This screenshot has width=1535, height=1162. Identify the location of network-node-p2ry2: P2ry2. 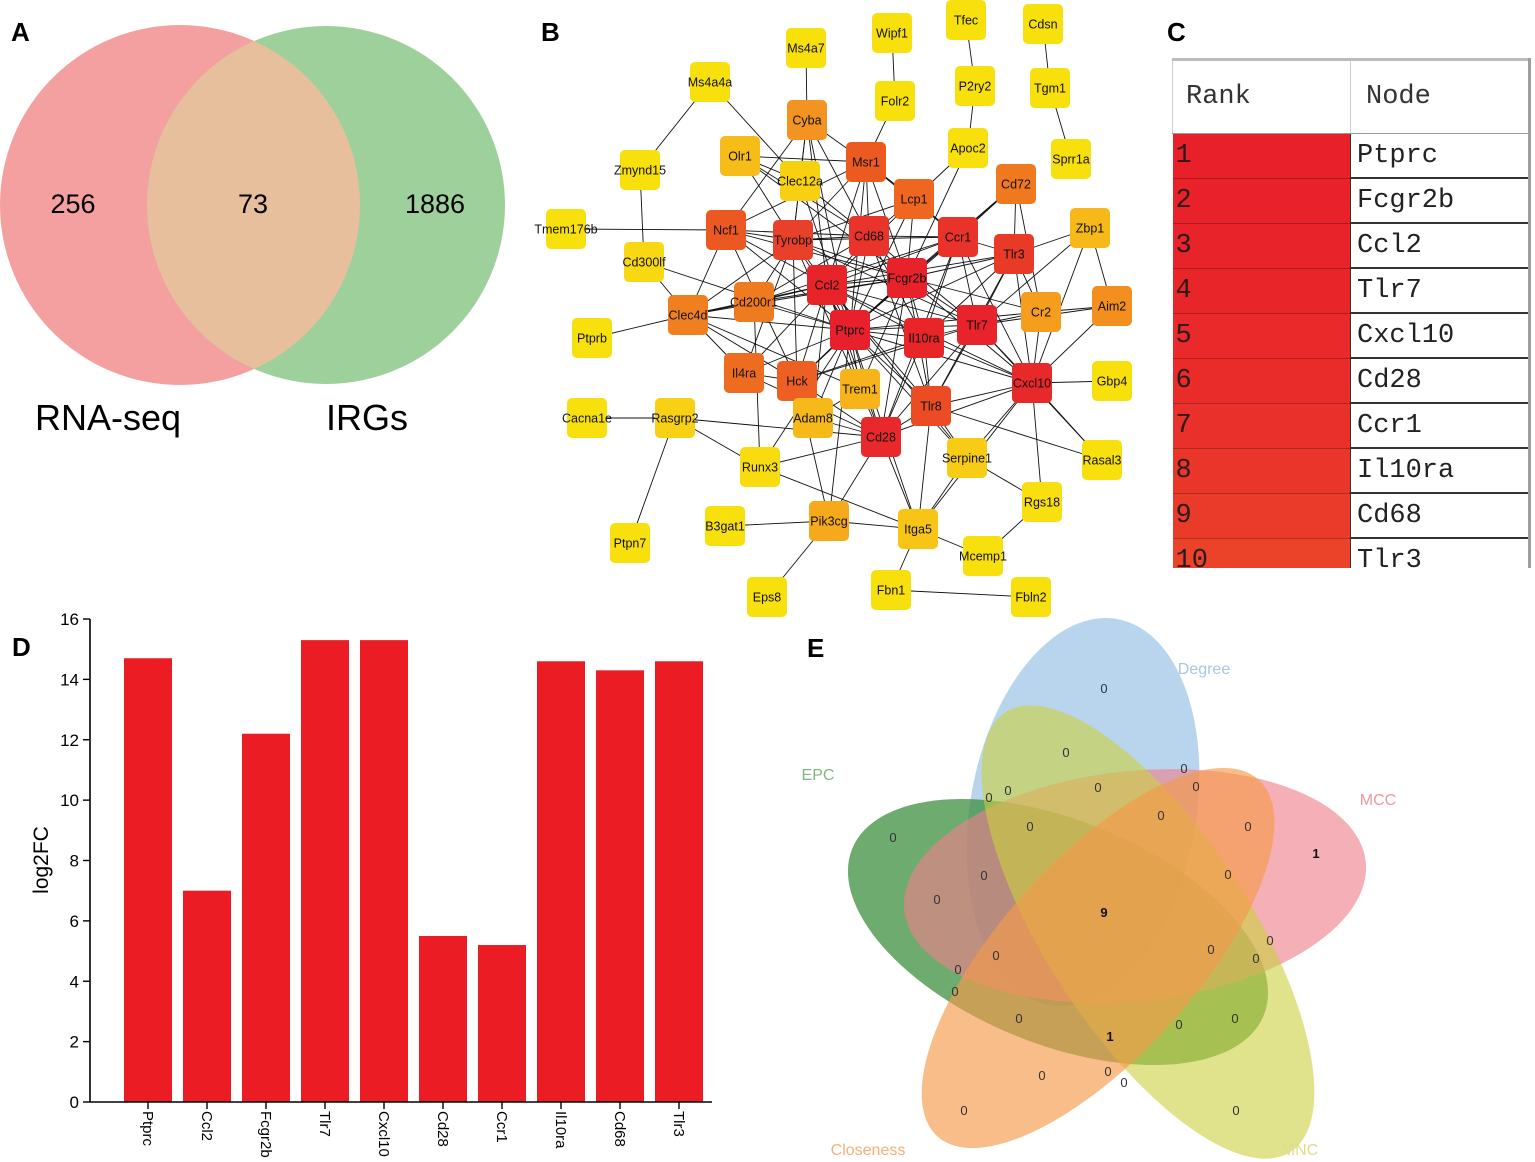
(975, 86).